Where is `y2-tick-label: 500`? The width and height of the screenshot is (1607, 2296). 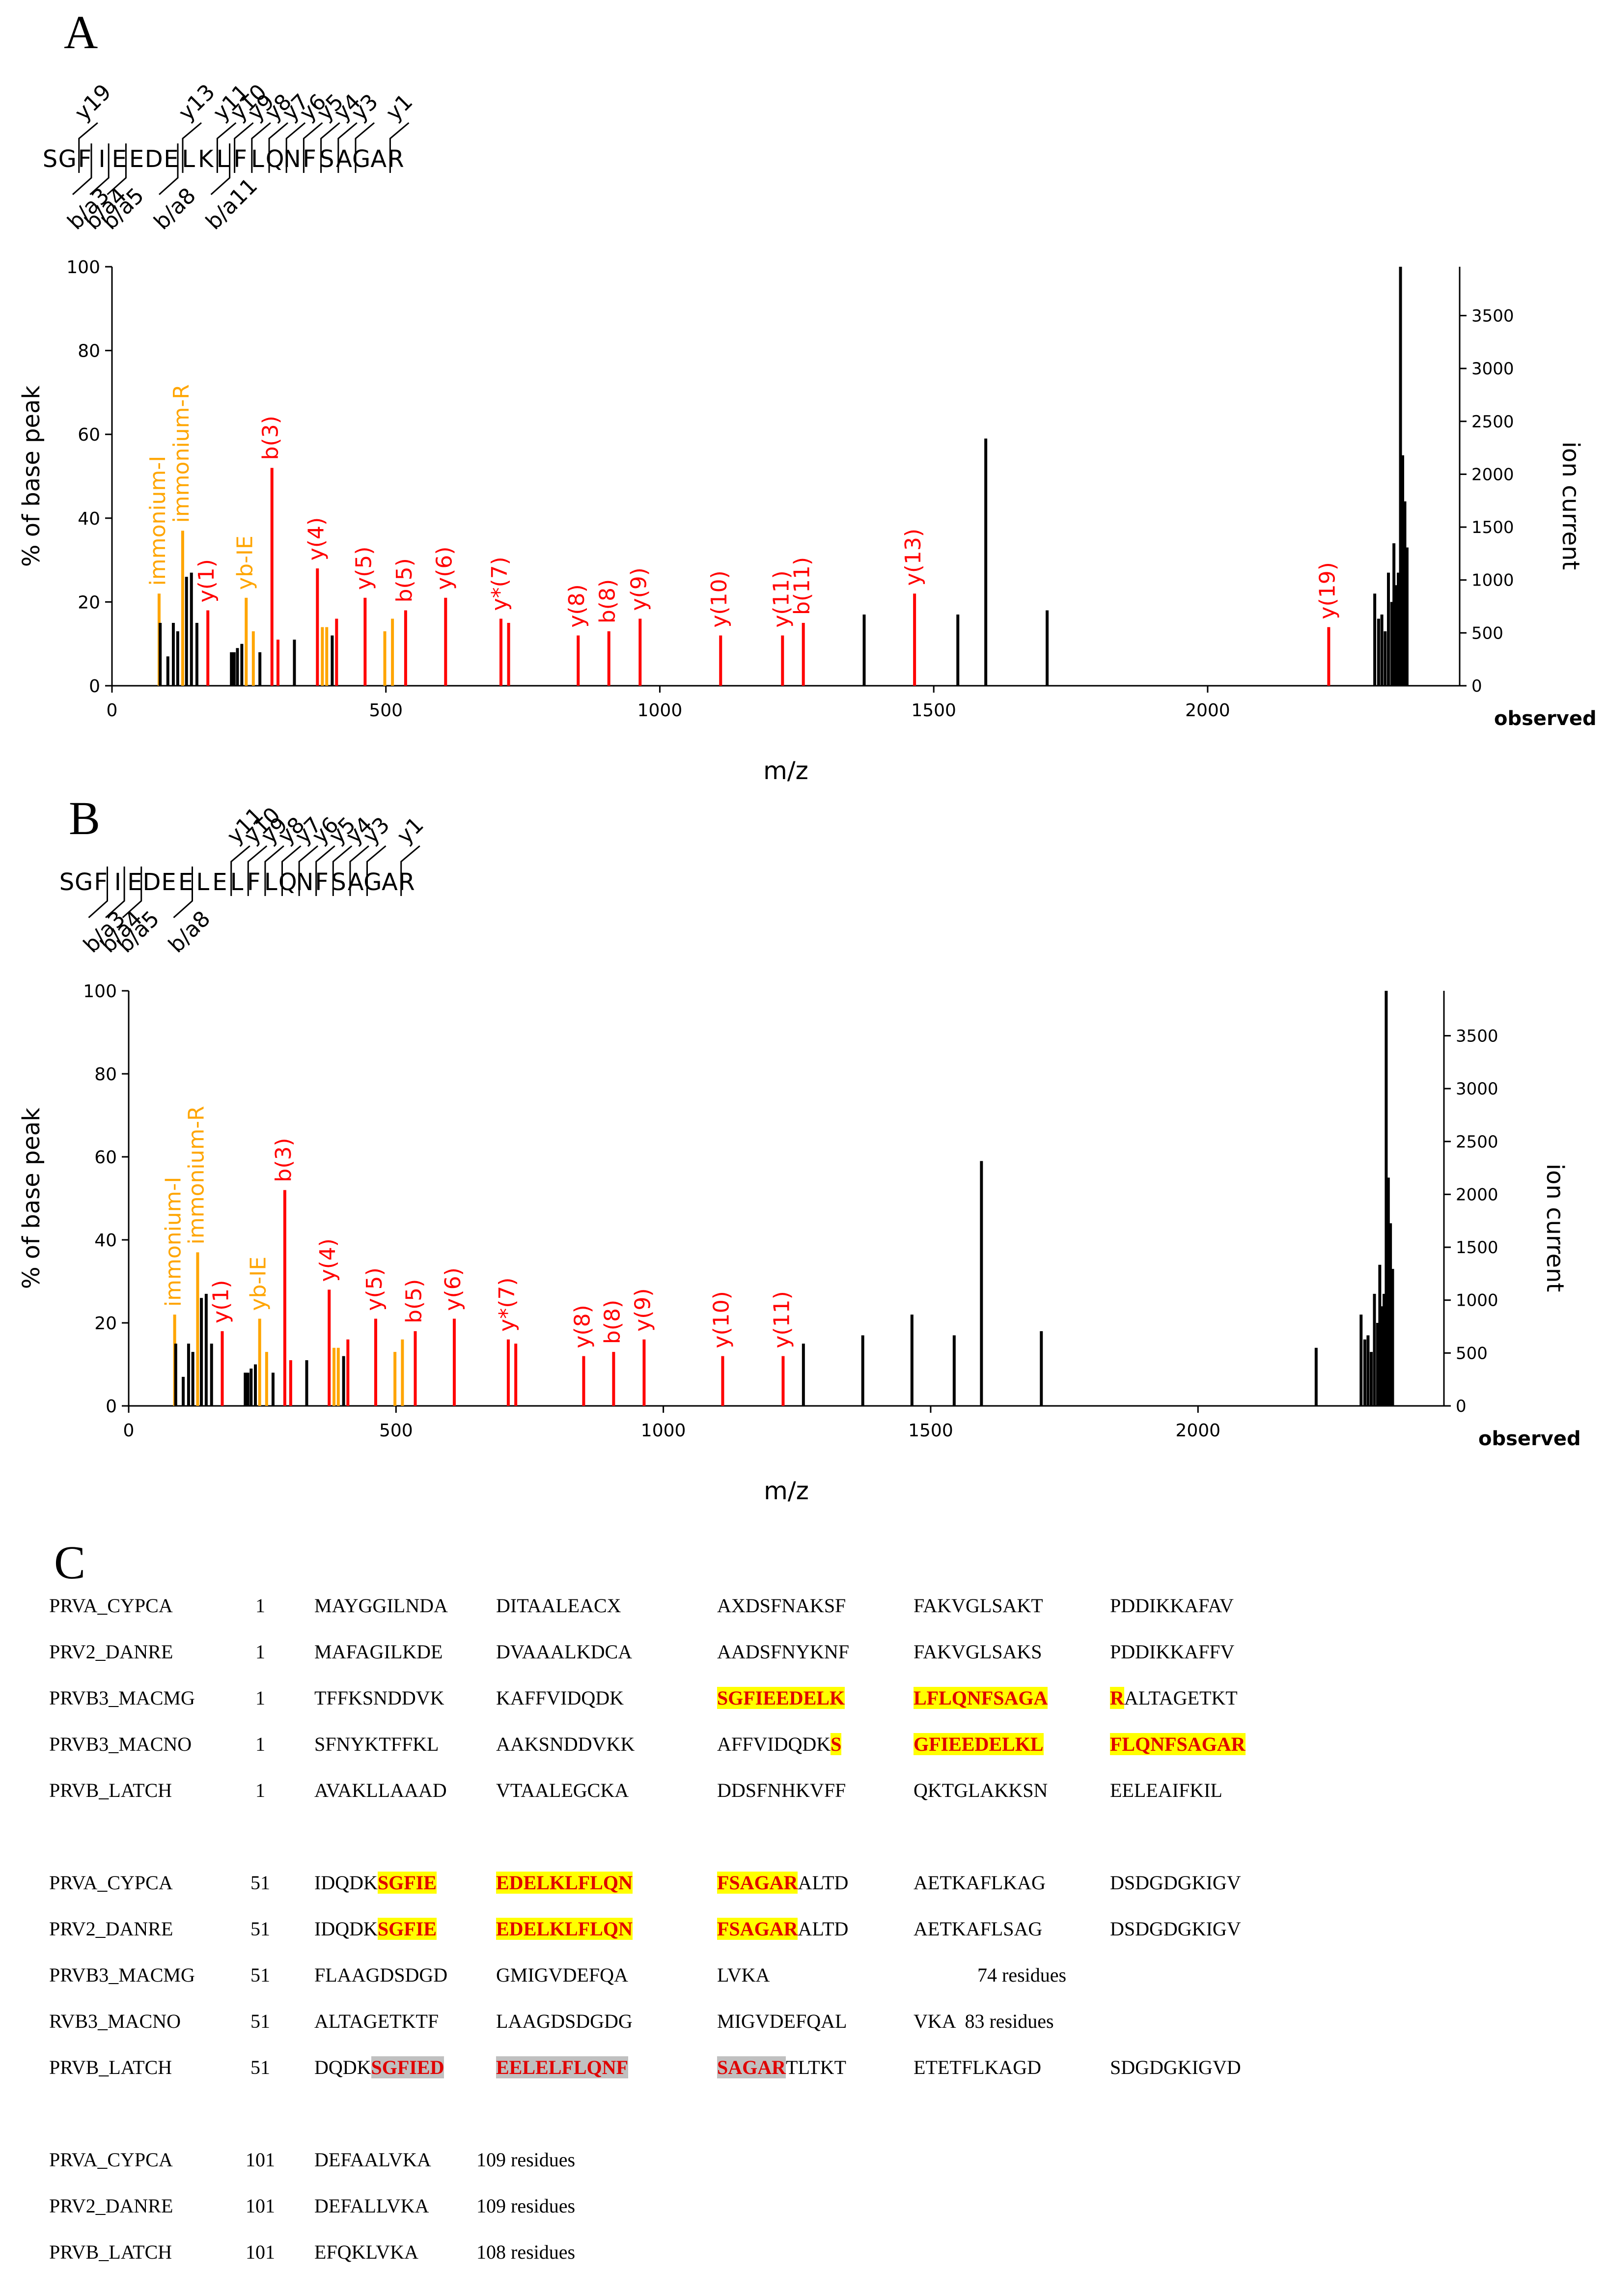
y2-tick-label: 500 is located at coordinates (1472, 1353).